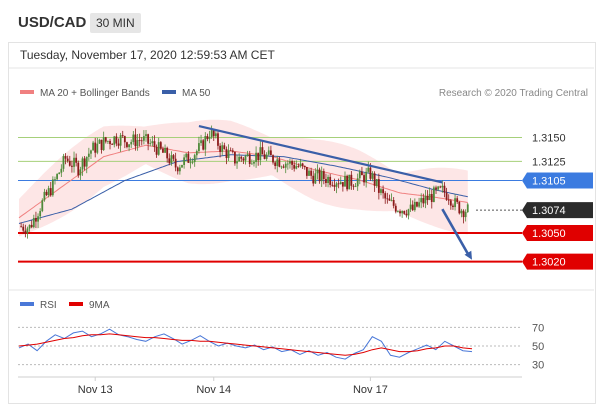  I want to click on level-label: 1.3125, so click(549, 162).